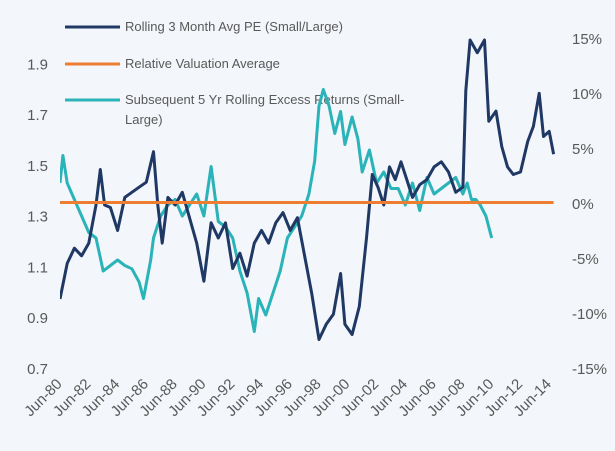  Describe the element at coordinates (37, 369) in the screenshot. I see `y-tick-label: 0.7` at that location.